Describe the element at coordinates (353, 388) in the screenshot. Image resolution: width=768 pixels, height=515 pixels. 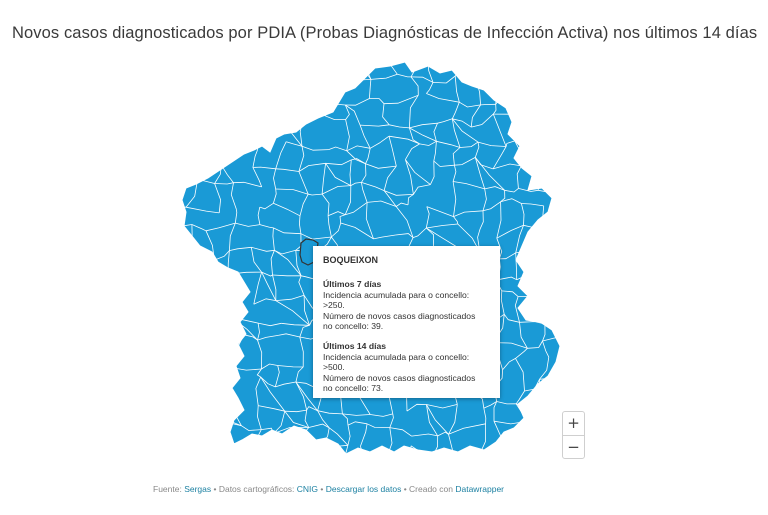
I see `tooltip-cases-value-14: no concello: 73.` at that location.